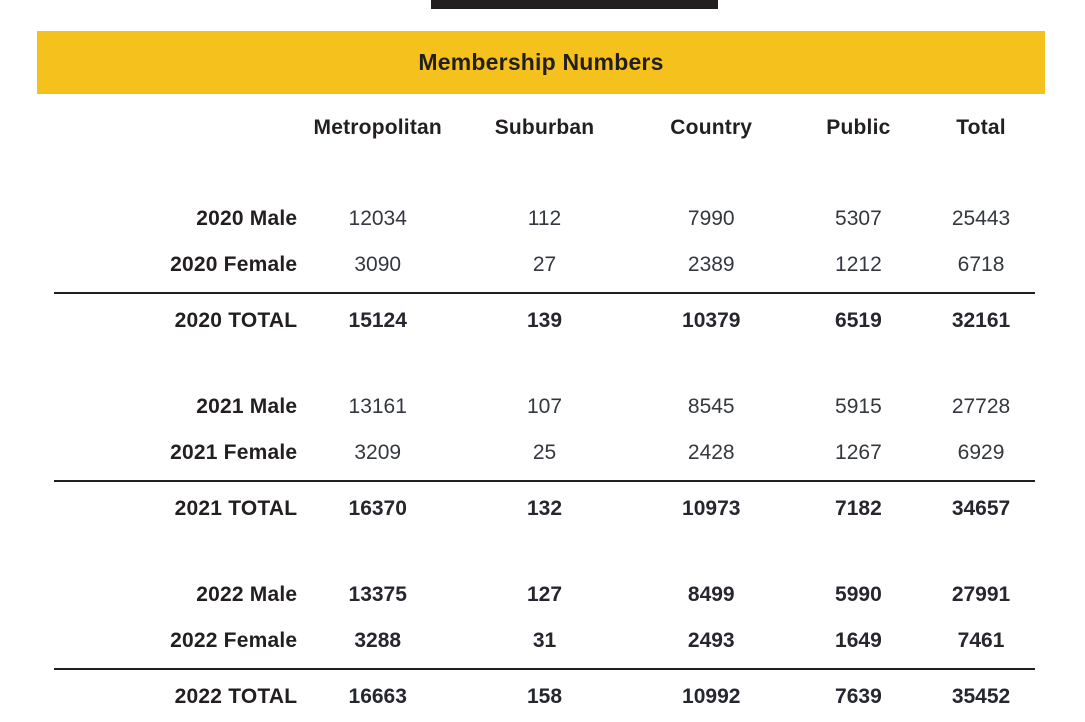 This screenshot has width=1085, height=722. Describe the element at coordinates (858, 452) in the screenshot. I see `cell-value: 1267` at that location.